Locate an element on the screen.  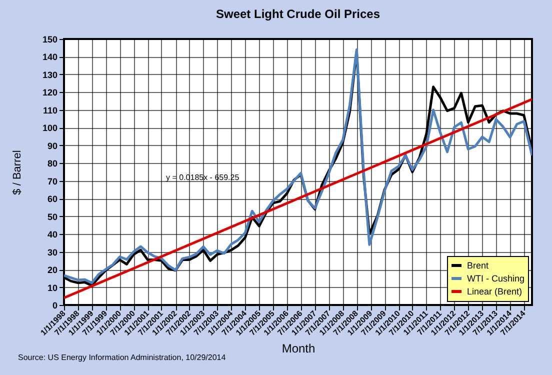
y-tick-label: 100 is located at coordinates (50, 128).